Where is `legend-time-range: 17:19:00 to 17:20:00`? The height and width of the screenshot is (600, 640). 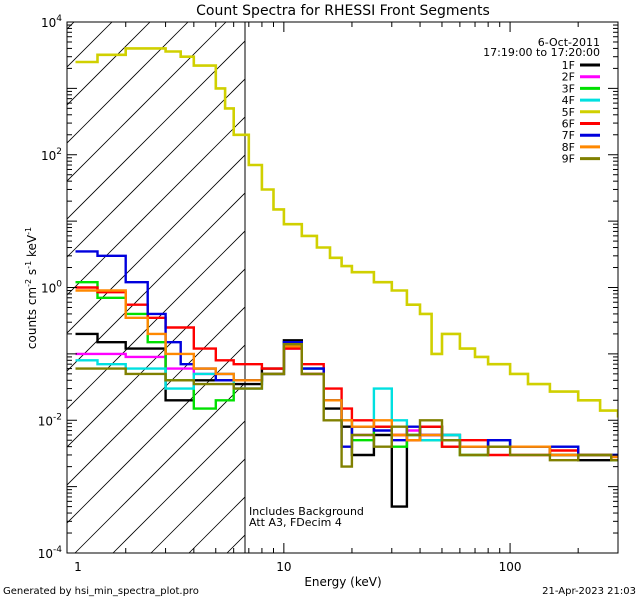
legend-time-range: 17:19:00 to 17:20:00 is located at coordinates (541, 52).